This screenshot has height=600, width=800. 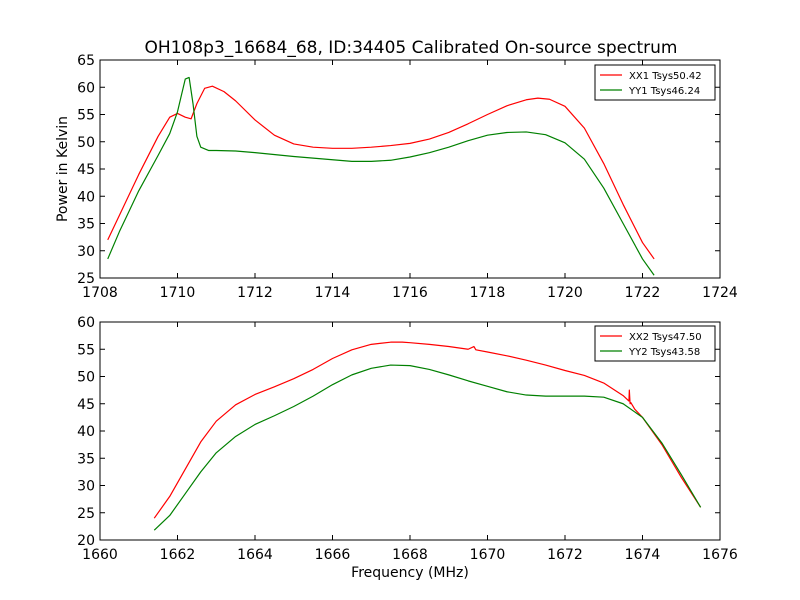 I want to click on legend-entry: YY1 Tsys46.24, so click(x=664, y=91).